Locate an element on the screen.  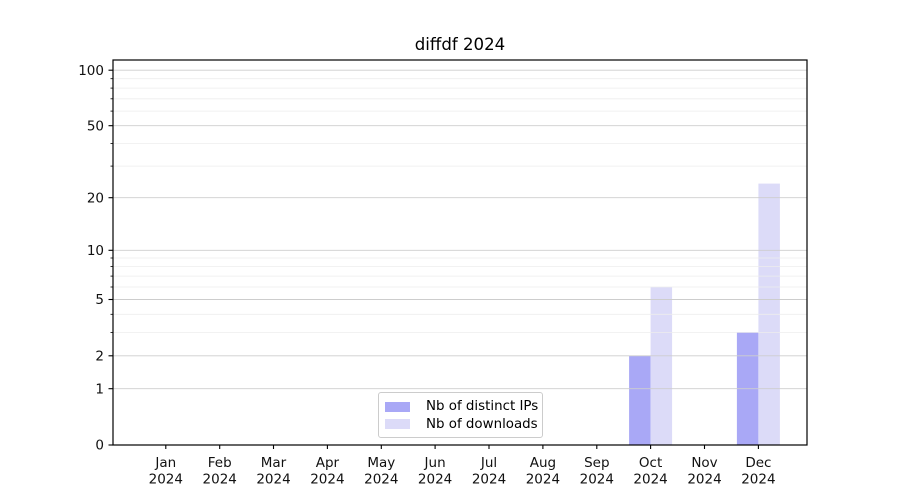
x-tick-label: Dec 2024 is located at coordinates (758, 471).